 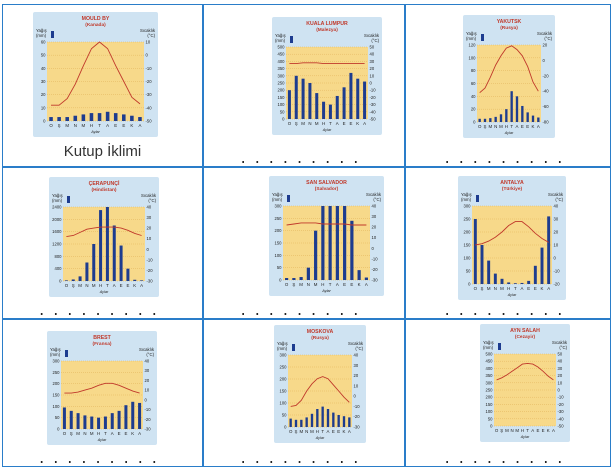 What do you see at coordinates (525, 337) in the screenshot?
I see `chart-subtitle: (Cezayir)` at bounding box center [525, 337].